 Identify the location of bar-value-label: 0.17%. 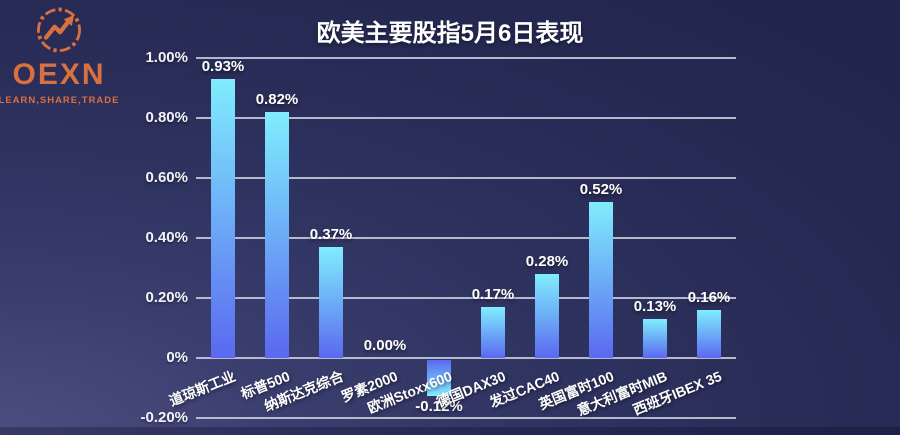
(493, 294).